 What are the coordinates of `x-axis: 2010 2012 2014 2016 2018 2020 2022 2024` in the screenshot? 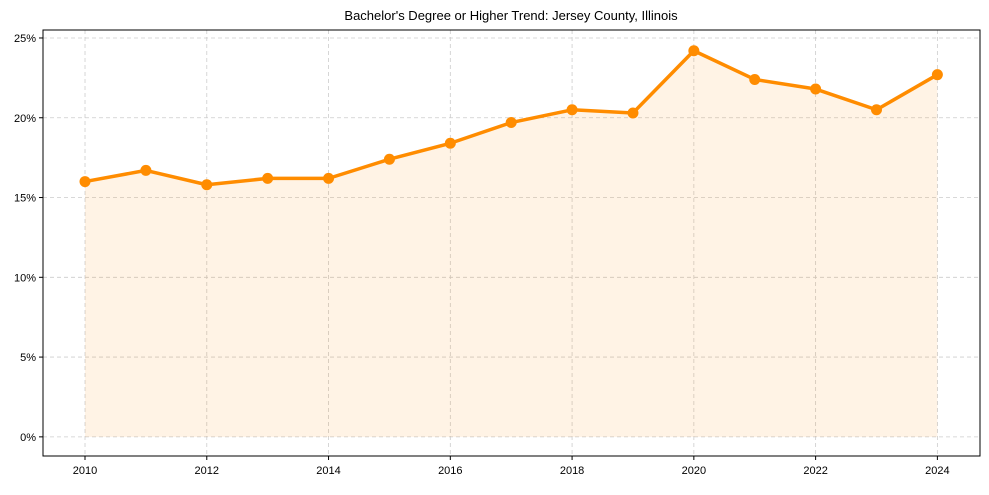 It's located at (511, 466).